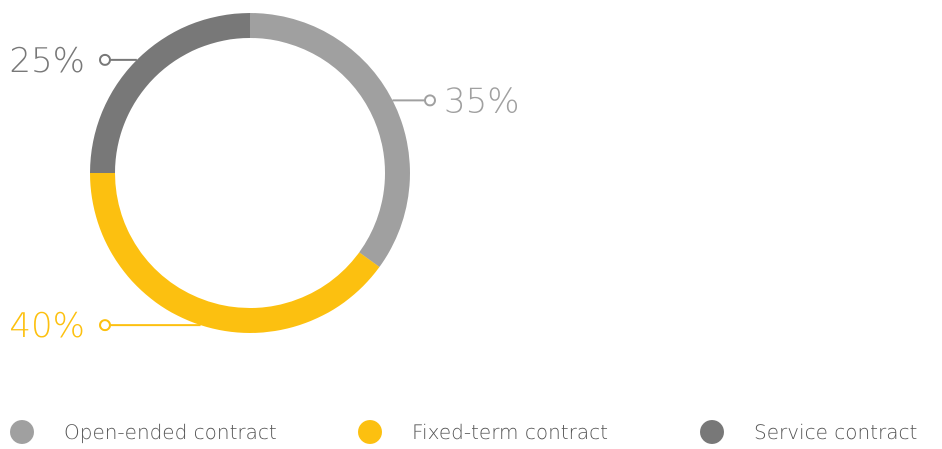 This screenshot has width=942, height=449. I want to click on data-label: 35%, so click(482, 101).